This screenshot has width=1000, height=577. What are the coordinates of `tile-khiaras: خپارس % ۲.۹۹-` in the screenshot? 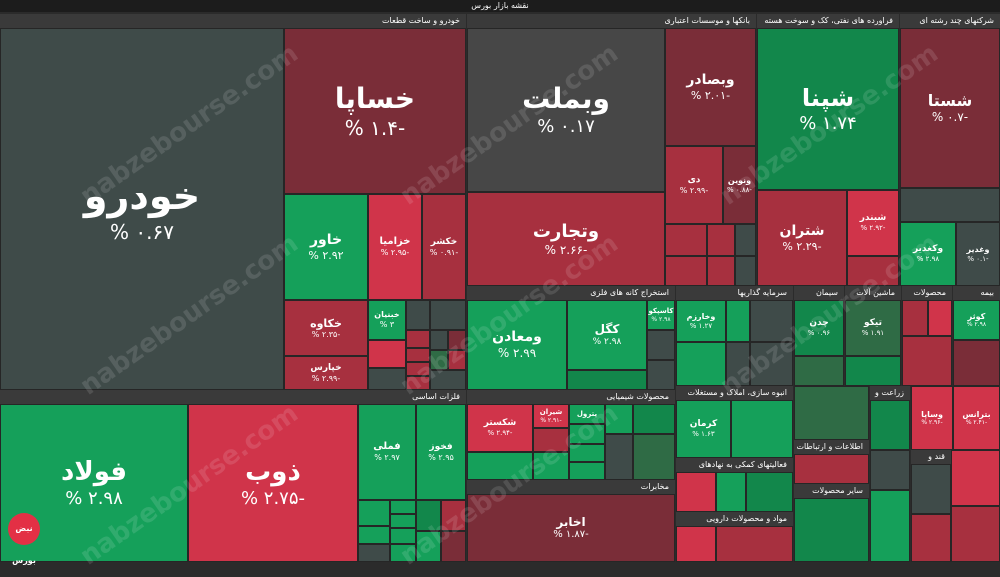 It's located at (326, 373).